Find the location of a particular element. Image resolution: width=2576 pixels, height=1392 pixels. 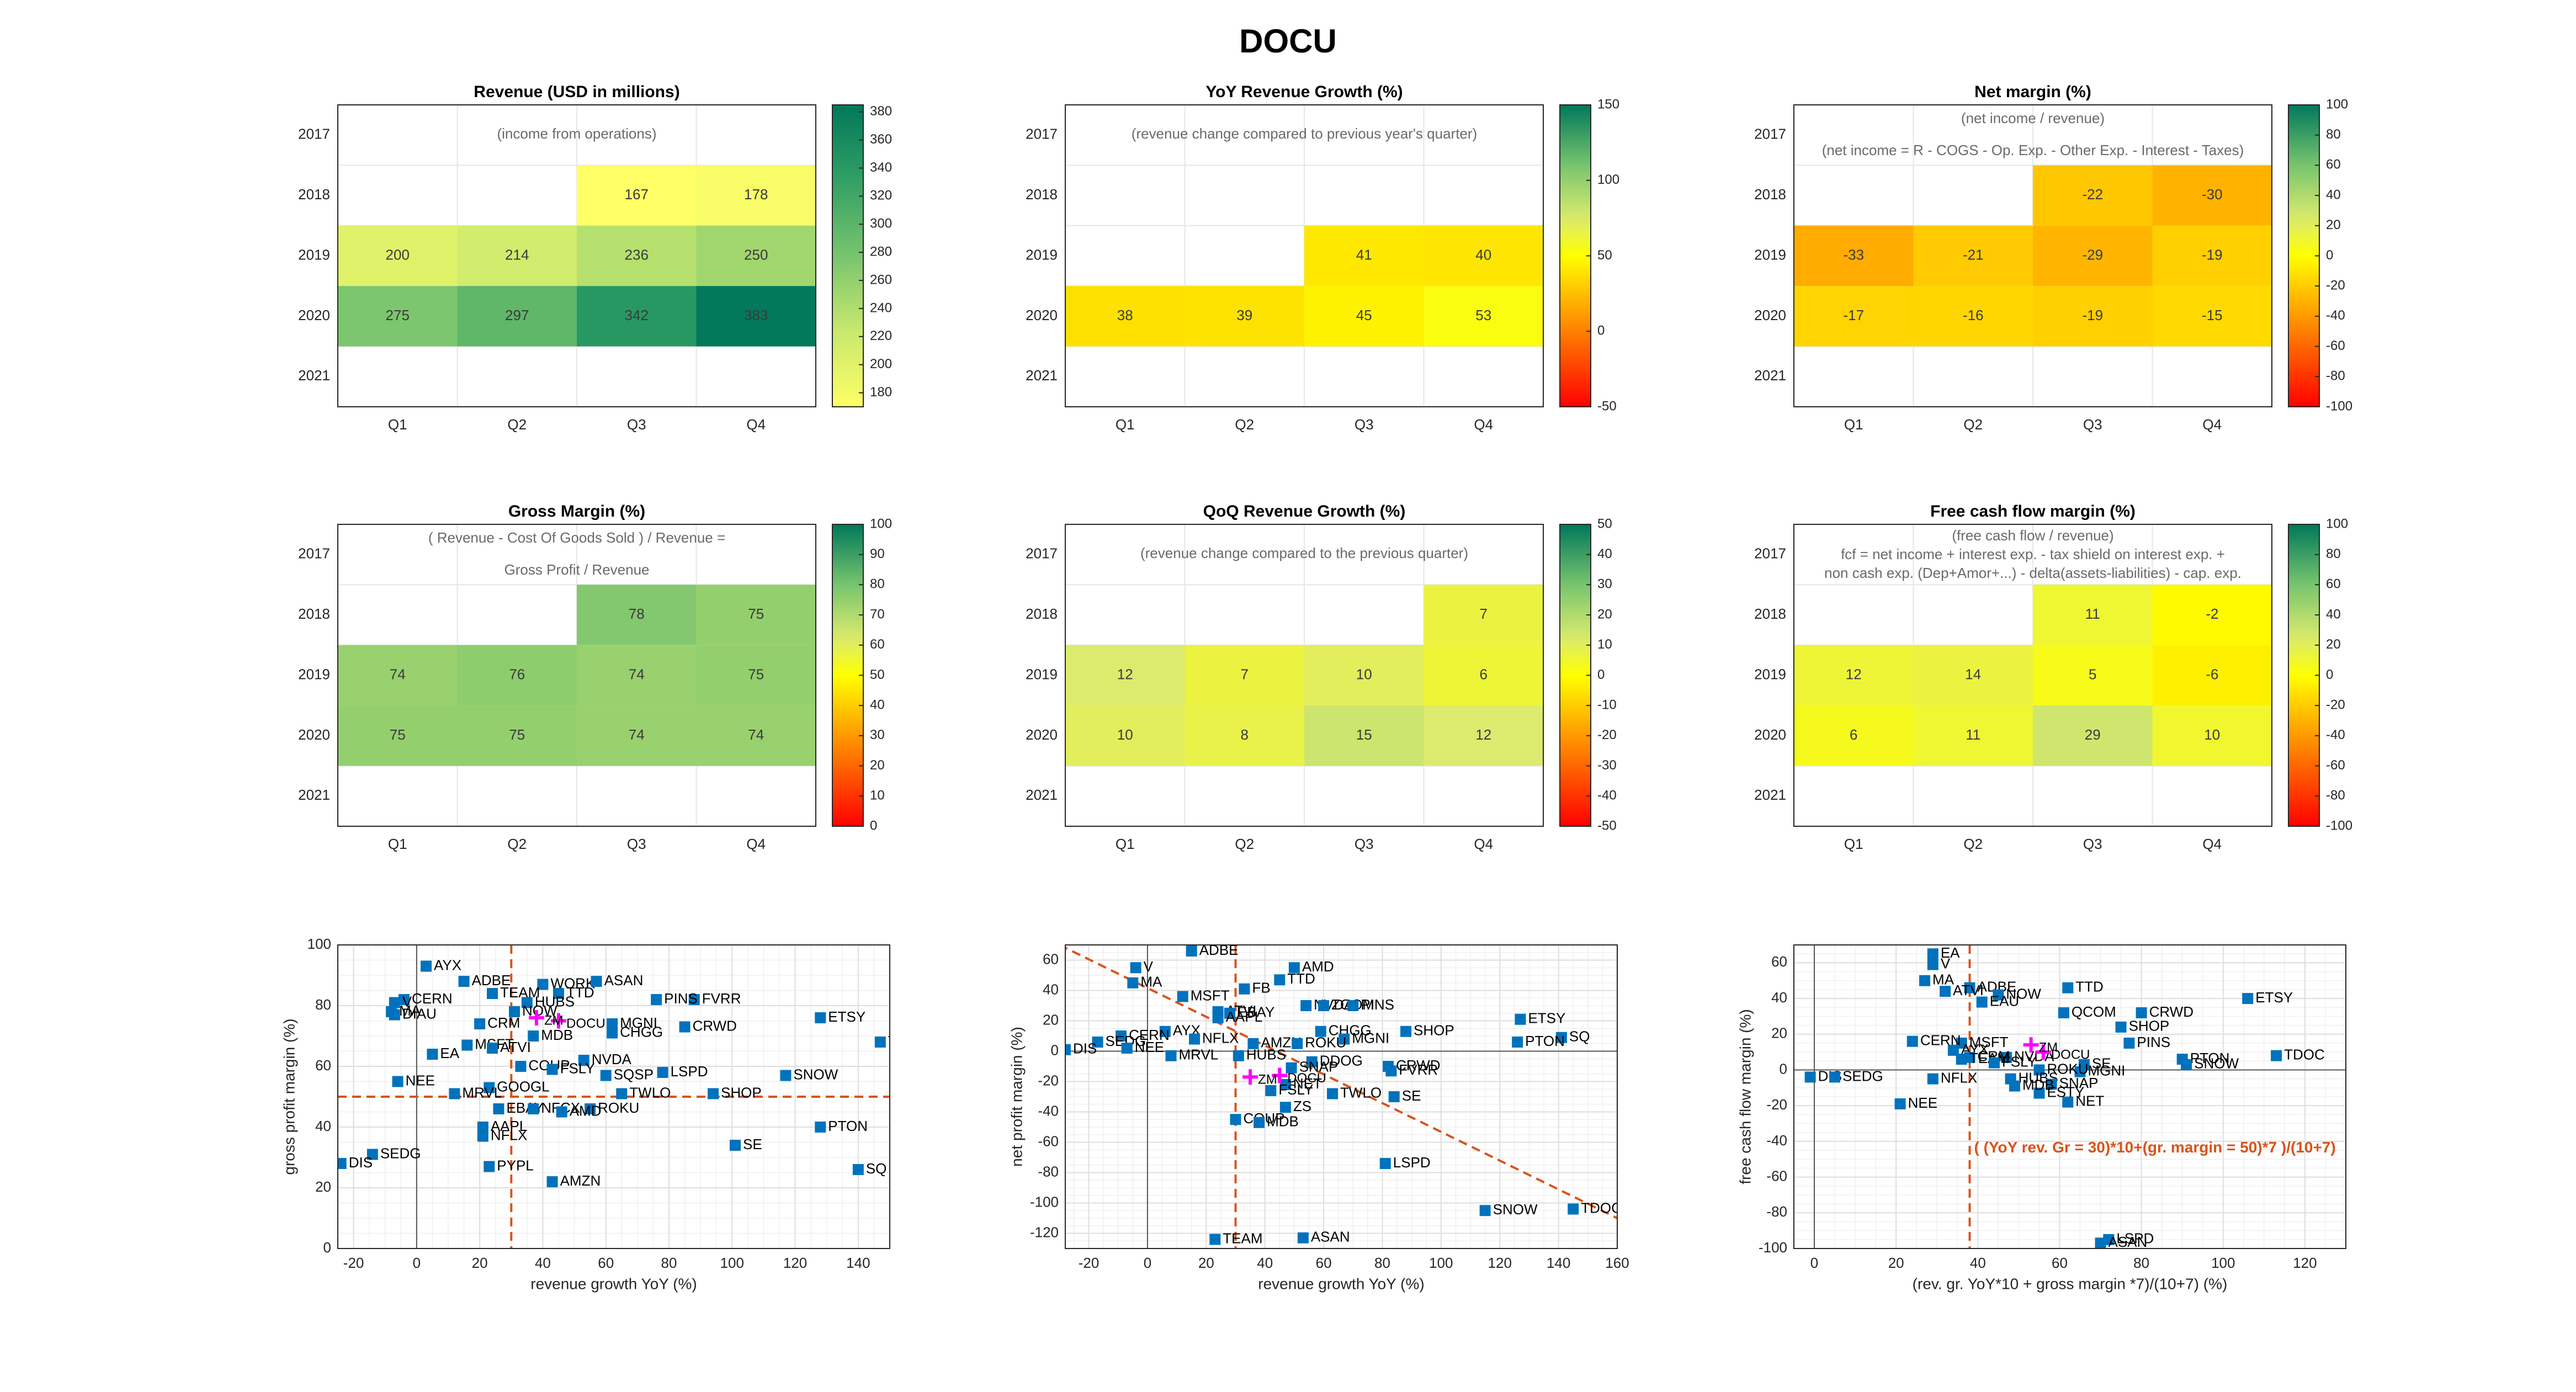

data-point-label: ASAN is located at coordinates (1330, 1237).